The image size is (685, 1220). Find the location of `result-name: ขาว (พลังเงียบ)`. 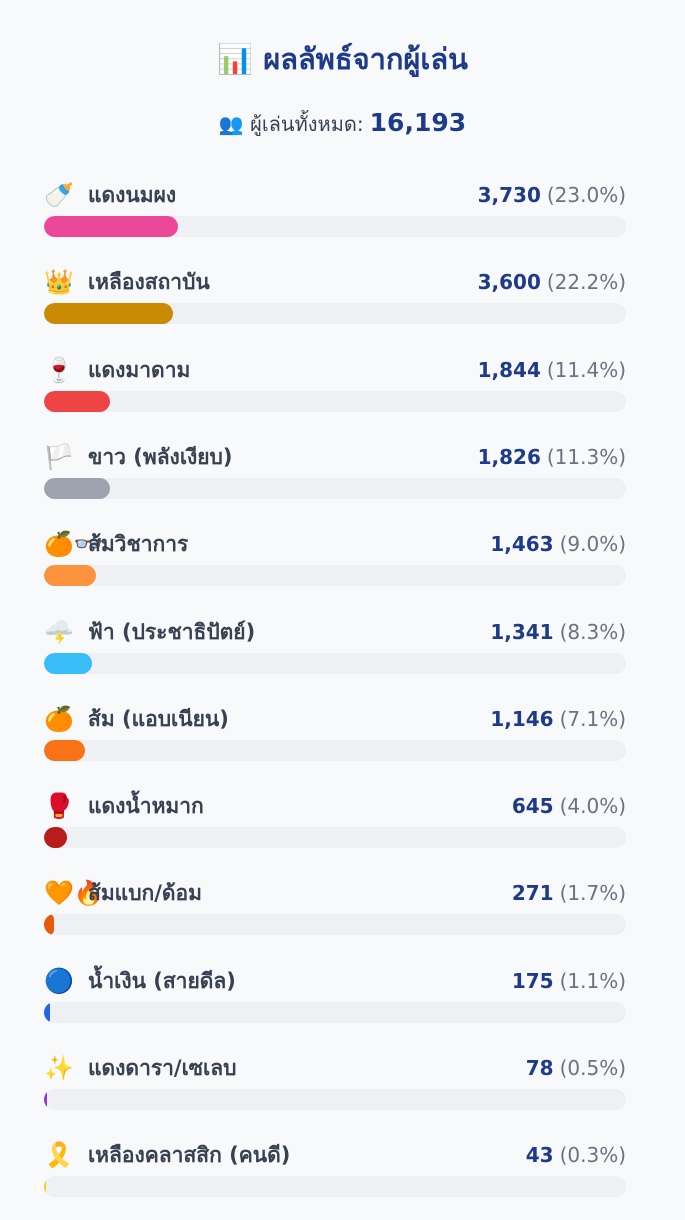

result-name: ขาว (พลังเงียบ) is located at coordinates (160, 456).